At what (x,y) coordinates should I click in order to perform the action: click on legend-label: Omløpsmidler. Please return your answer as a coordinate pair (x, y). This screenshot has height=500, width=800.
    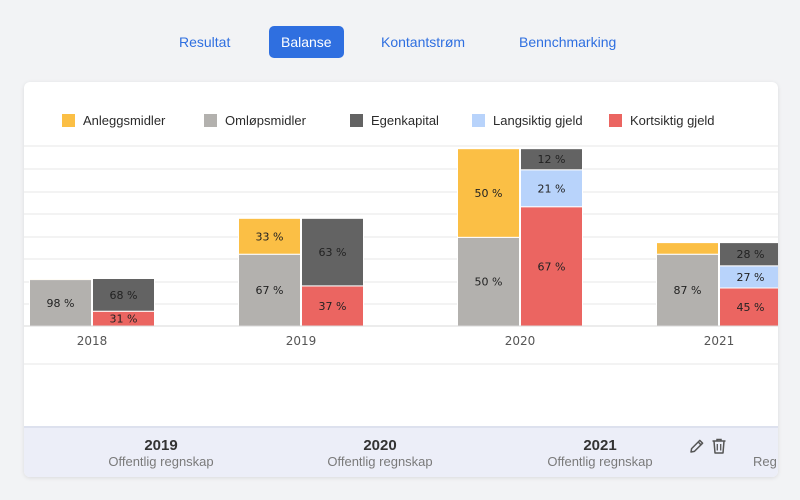
    Looking at the image, I should click on (265, 120).